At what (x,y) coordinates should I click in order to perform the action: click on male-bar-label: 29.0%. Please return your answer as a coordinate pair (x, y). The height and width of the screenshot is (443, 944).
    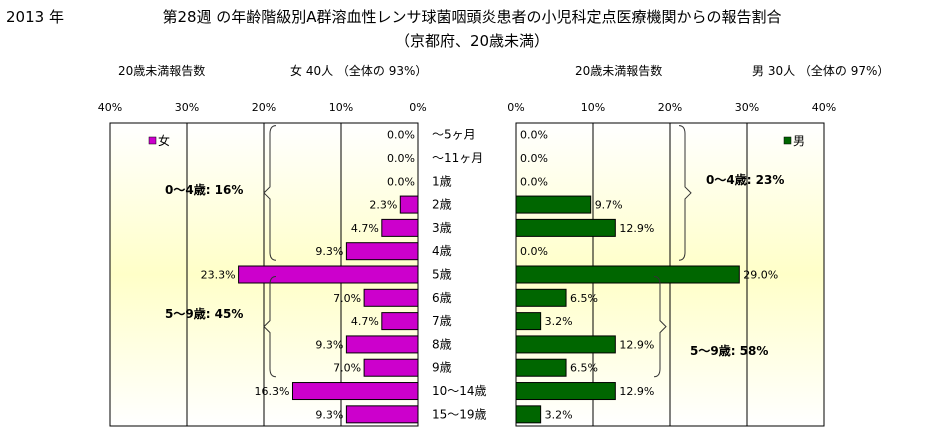
    Looking at the image, I should click on (760, 275).